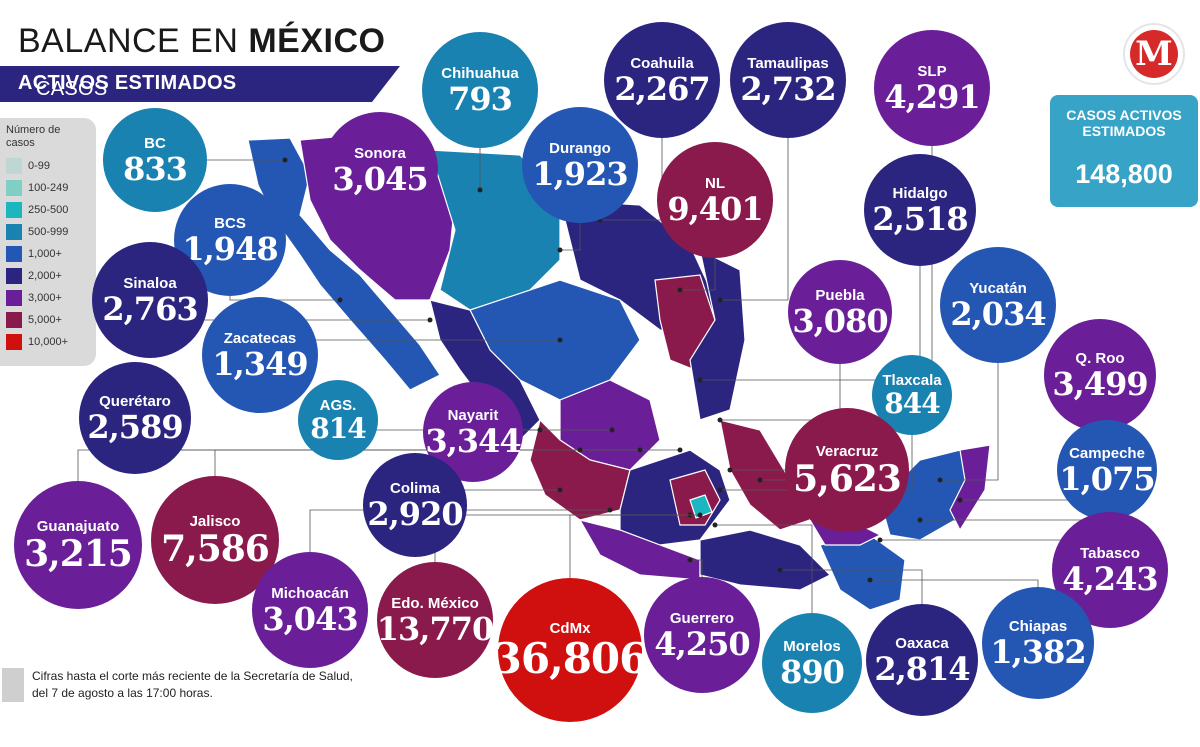 This screenshot has height=747, width=1200. I want to click on state-bubble-campeche: Campeche 1,075, so click(1107, 470).